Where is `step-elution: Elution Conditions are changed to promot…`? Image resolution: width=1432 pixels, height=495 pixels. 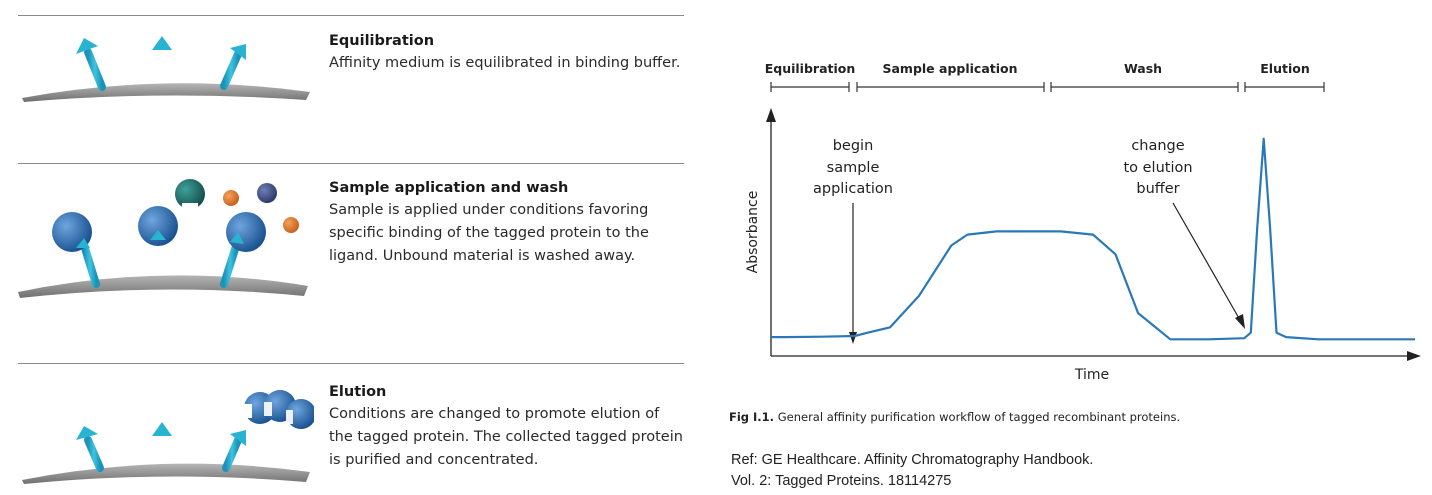
step-elution: Elution Conditions are changed to promot… is located at coordinates (509, 426).